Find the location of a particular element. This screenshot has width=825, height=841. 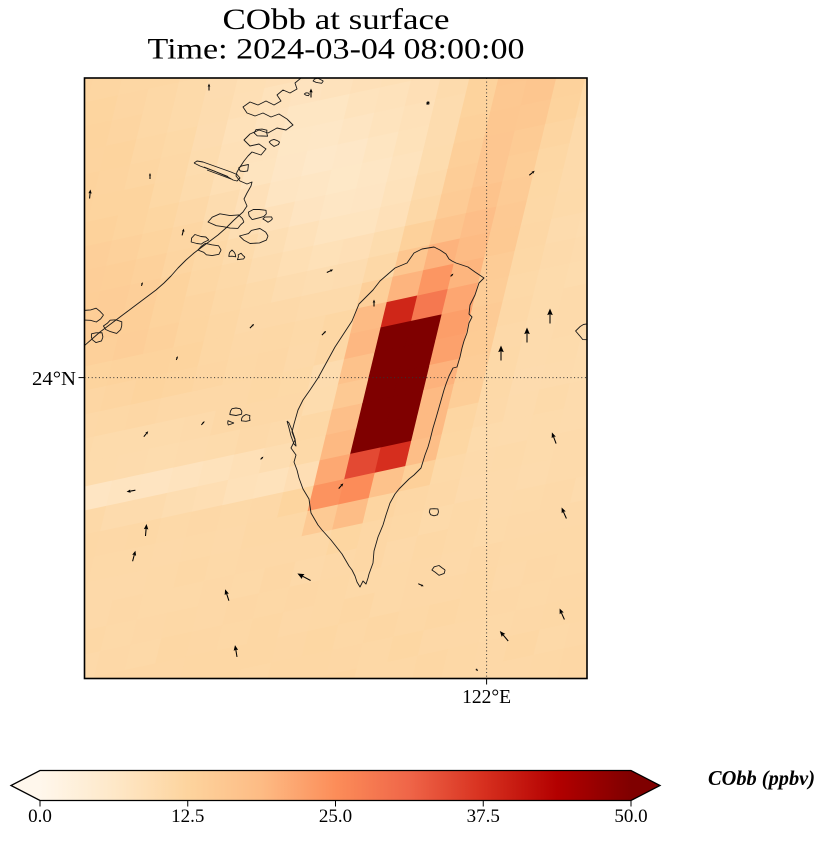

svg-text: 50.0 is located at coordinates (630, 816).